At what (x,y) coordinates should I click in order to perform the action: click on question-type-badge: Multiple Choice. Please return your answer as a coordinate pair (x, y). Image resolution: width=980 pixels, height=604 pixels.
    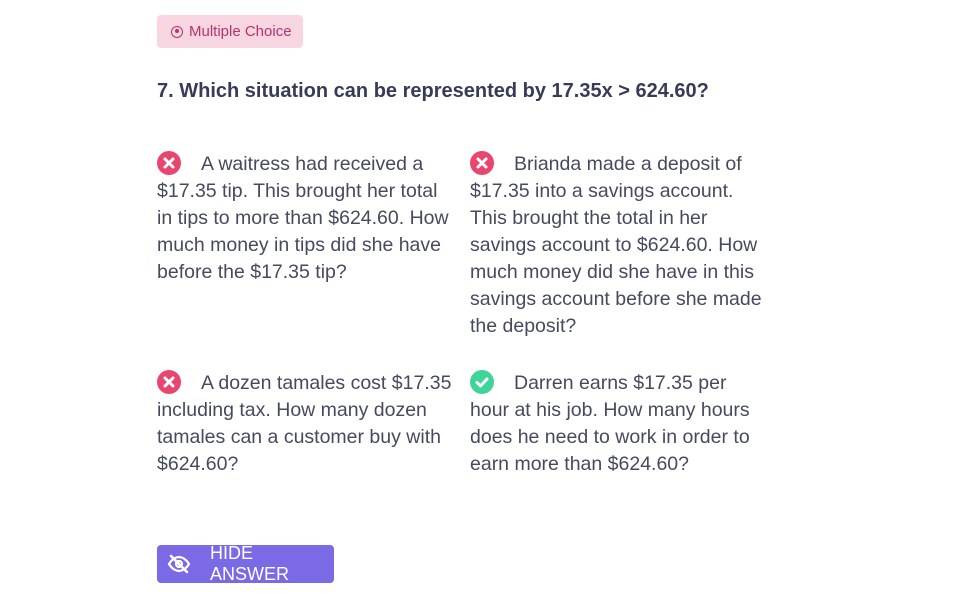
    Looking at the image, I should click on (230, 31).